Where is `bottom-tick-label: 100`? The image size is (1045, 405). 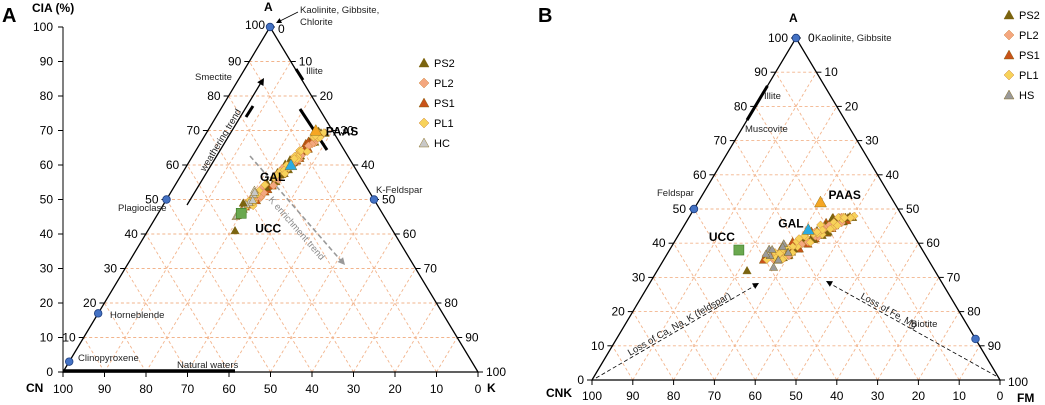 bottom-tick-label: 100 is located at coordinates (63, 389).